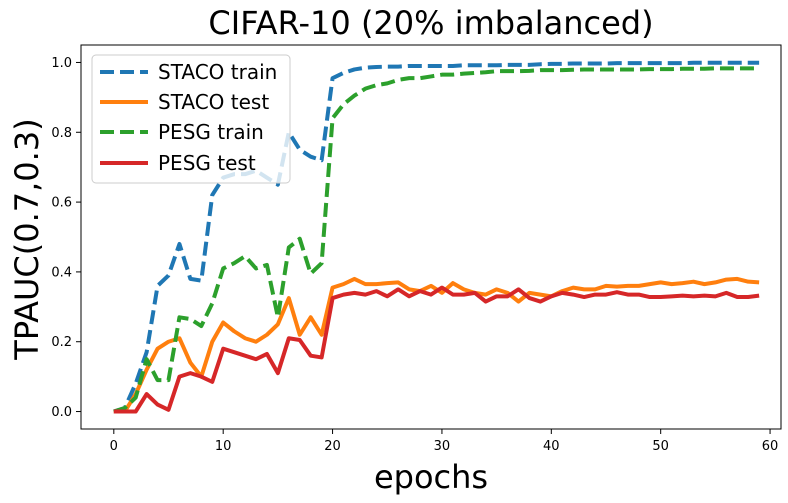 This screenshot has width=788, height=503. Describe the element at coordinates (61, 203) in the screenshot. I see `y-tick-label: 0.6` at that location.